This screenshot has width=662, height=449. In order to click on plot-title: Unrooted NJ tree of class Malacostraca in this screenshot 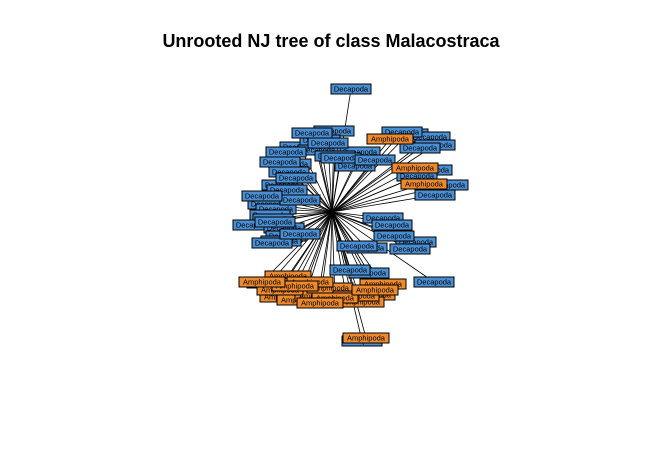, I will do `click(331, 41)`.